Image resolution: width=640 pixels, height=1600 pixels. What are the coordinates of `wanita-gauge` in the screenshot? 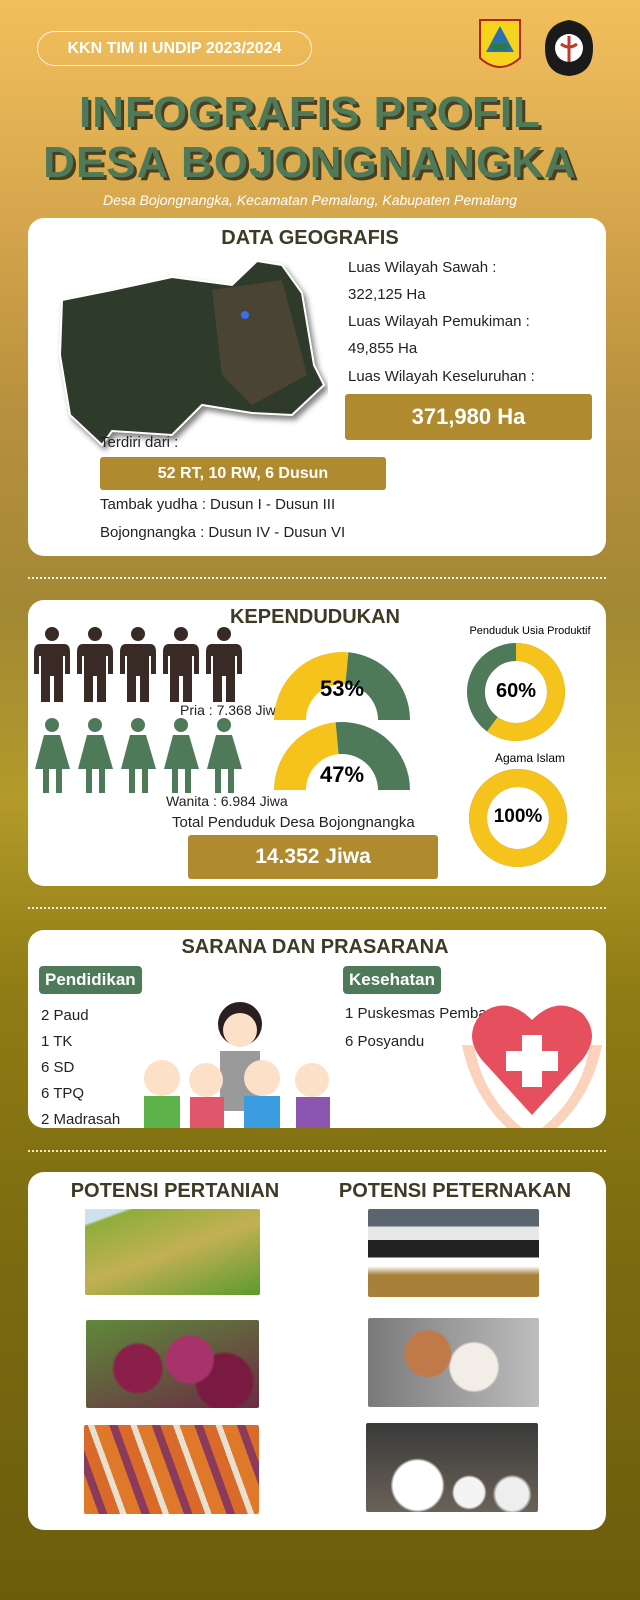 It's located at (342, 756).